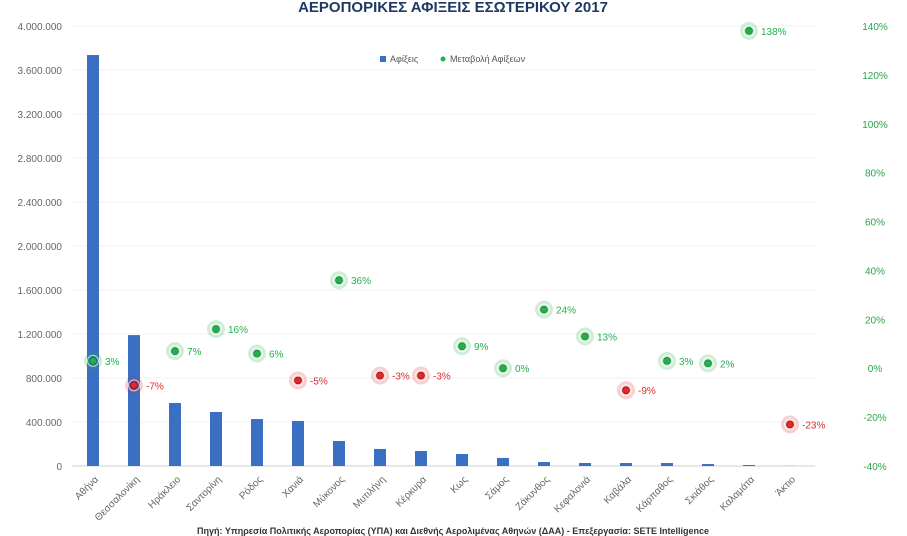 Image resolution: width=907 pixels, height=536 pixels. Describe the element at coordinates (875, 27) in the screenshot. I see `right-tick-label: 140%` at that location.